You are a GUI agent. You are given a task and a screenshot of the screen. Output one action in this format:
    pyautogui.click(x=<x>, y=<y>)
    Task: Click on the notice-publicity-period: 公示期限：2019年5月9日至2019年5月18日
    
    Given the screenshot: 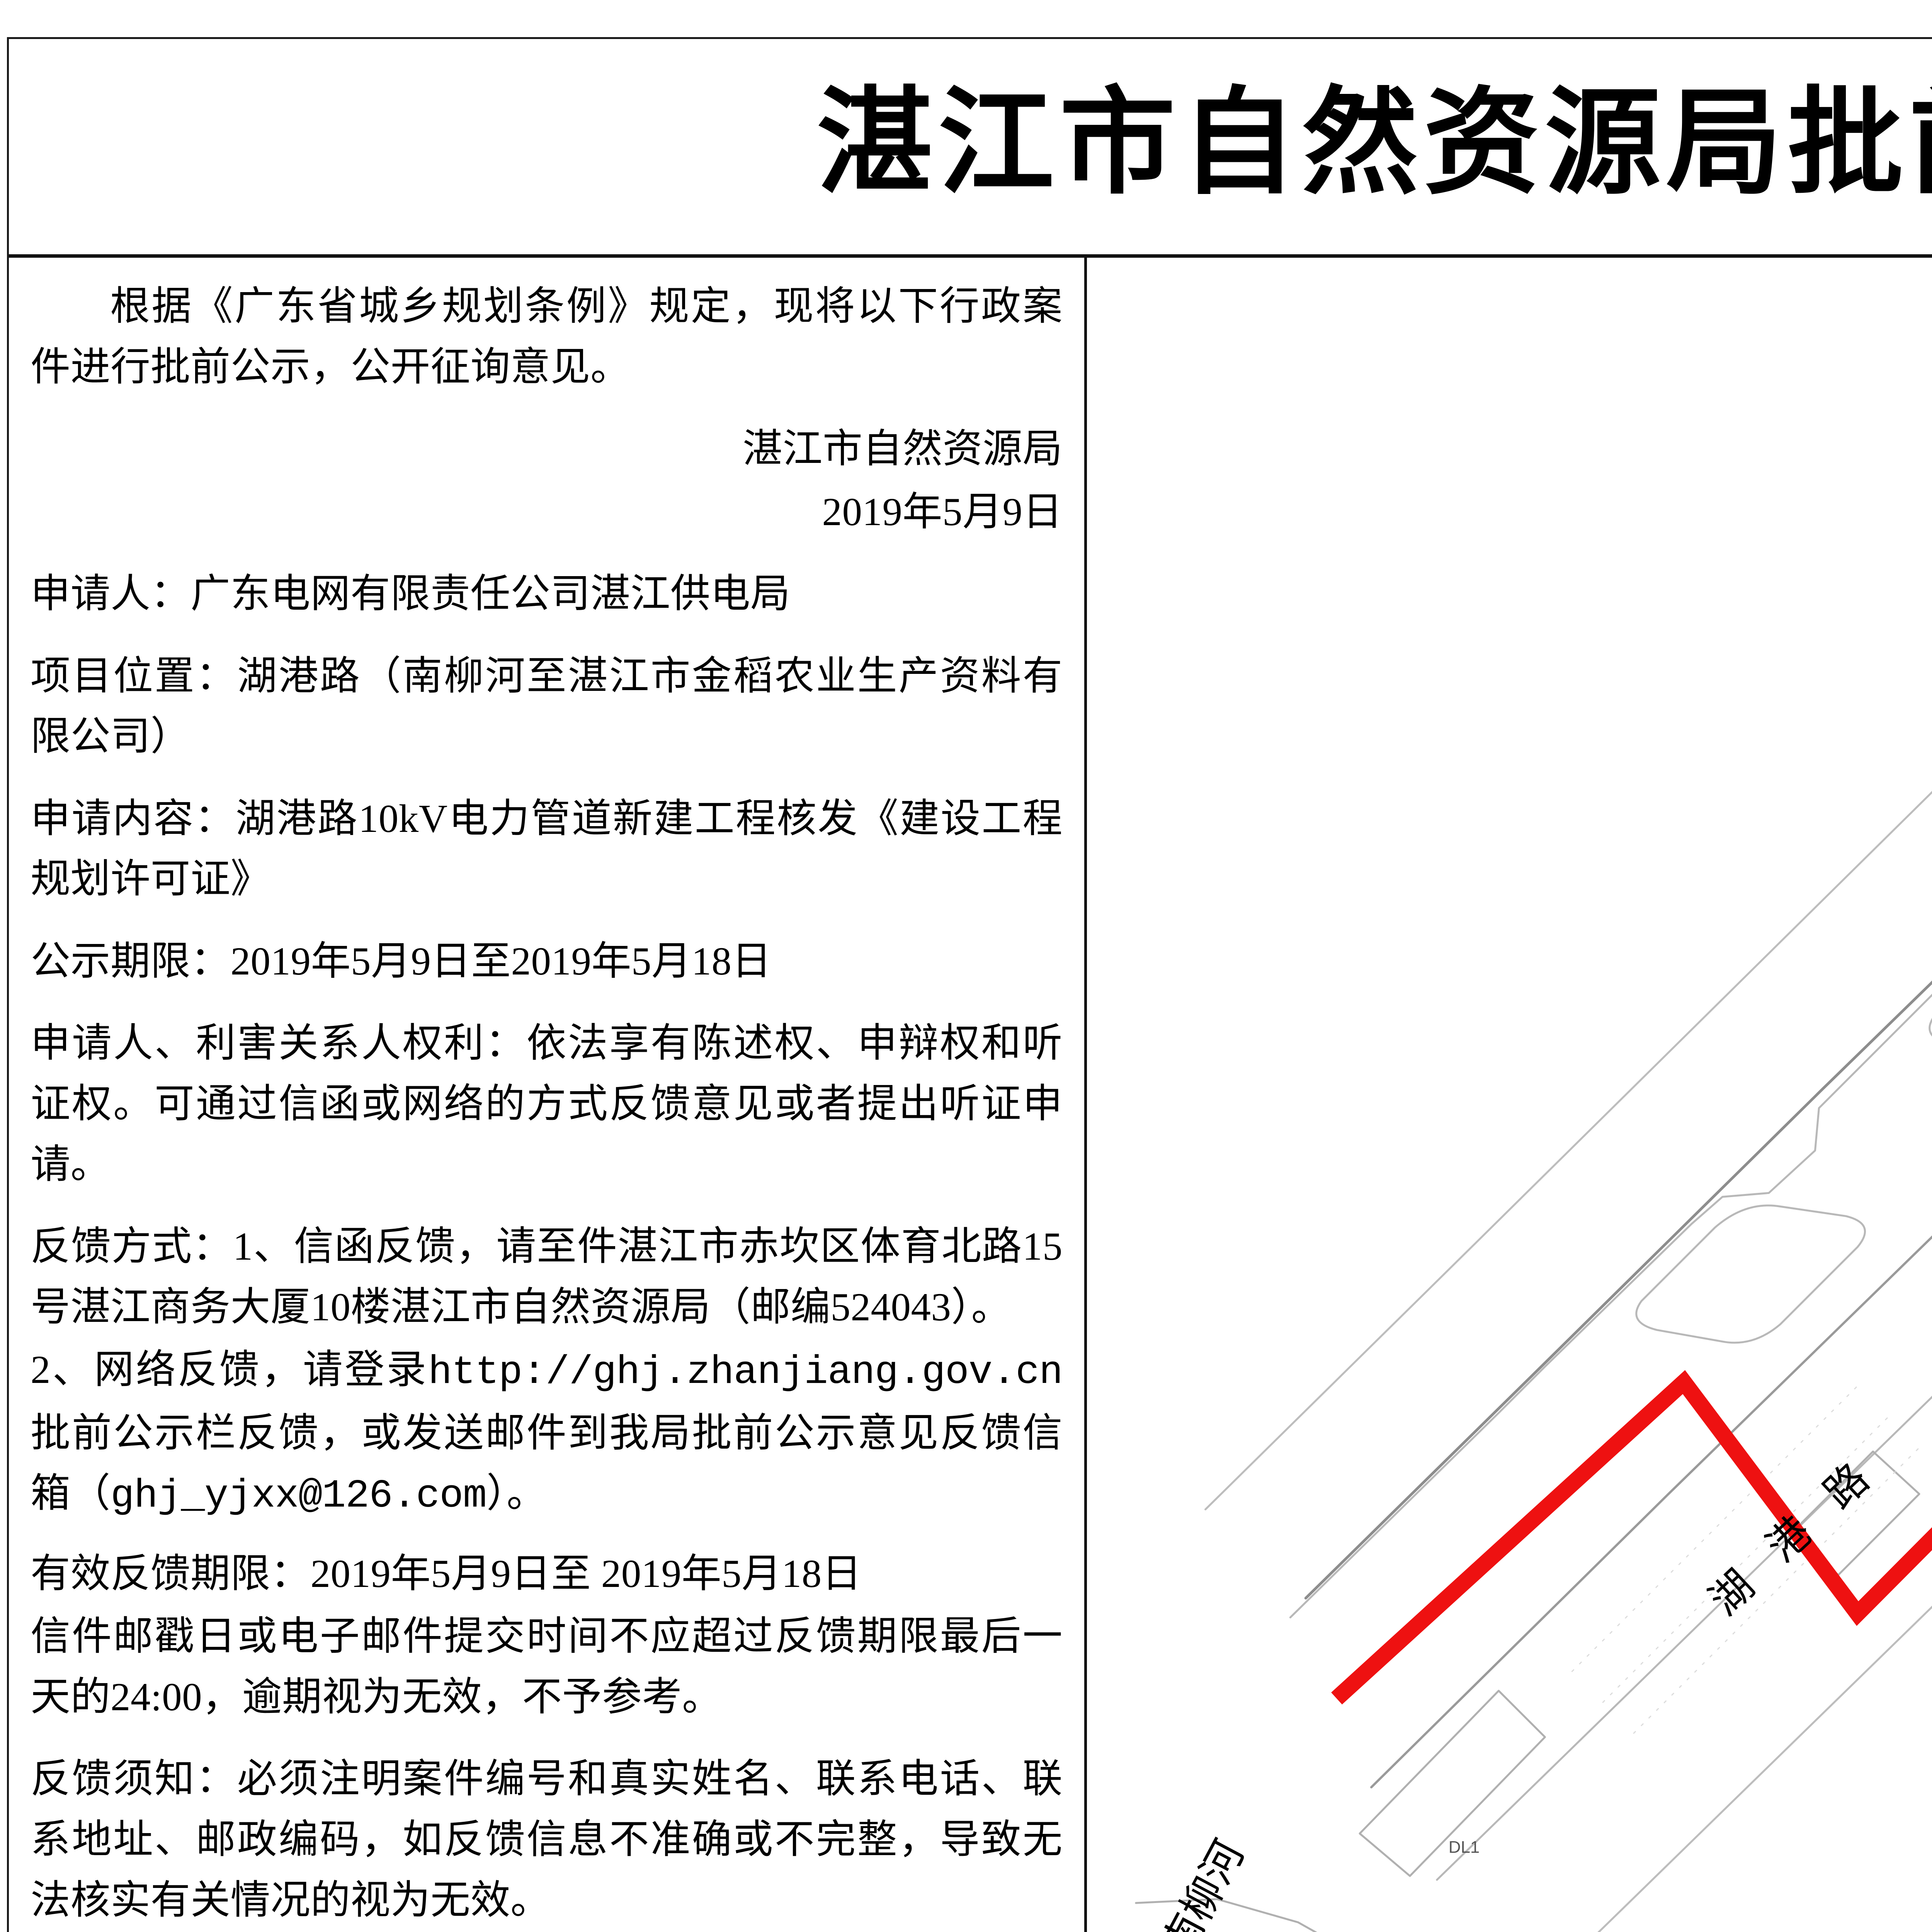 What is the action you would take?
    pyautogui.click(x=401, y=961)
    